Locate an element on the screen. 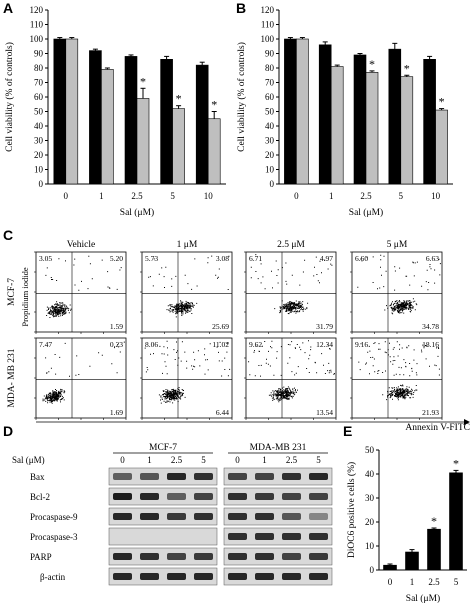 The image size is (474, 607). western-dose-value: 1 is located at coordinates (149, 460).